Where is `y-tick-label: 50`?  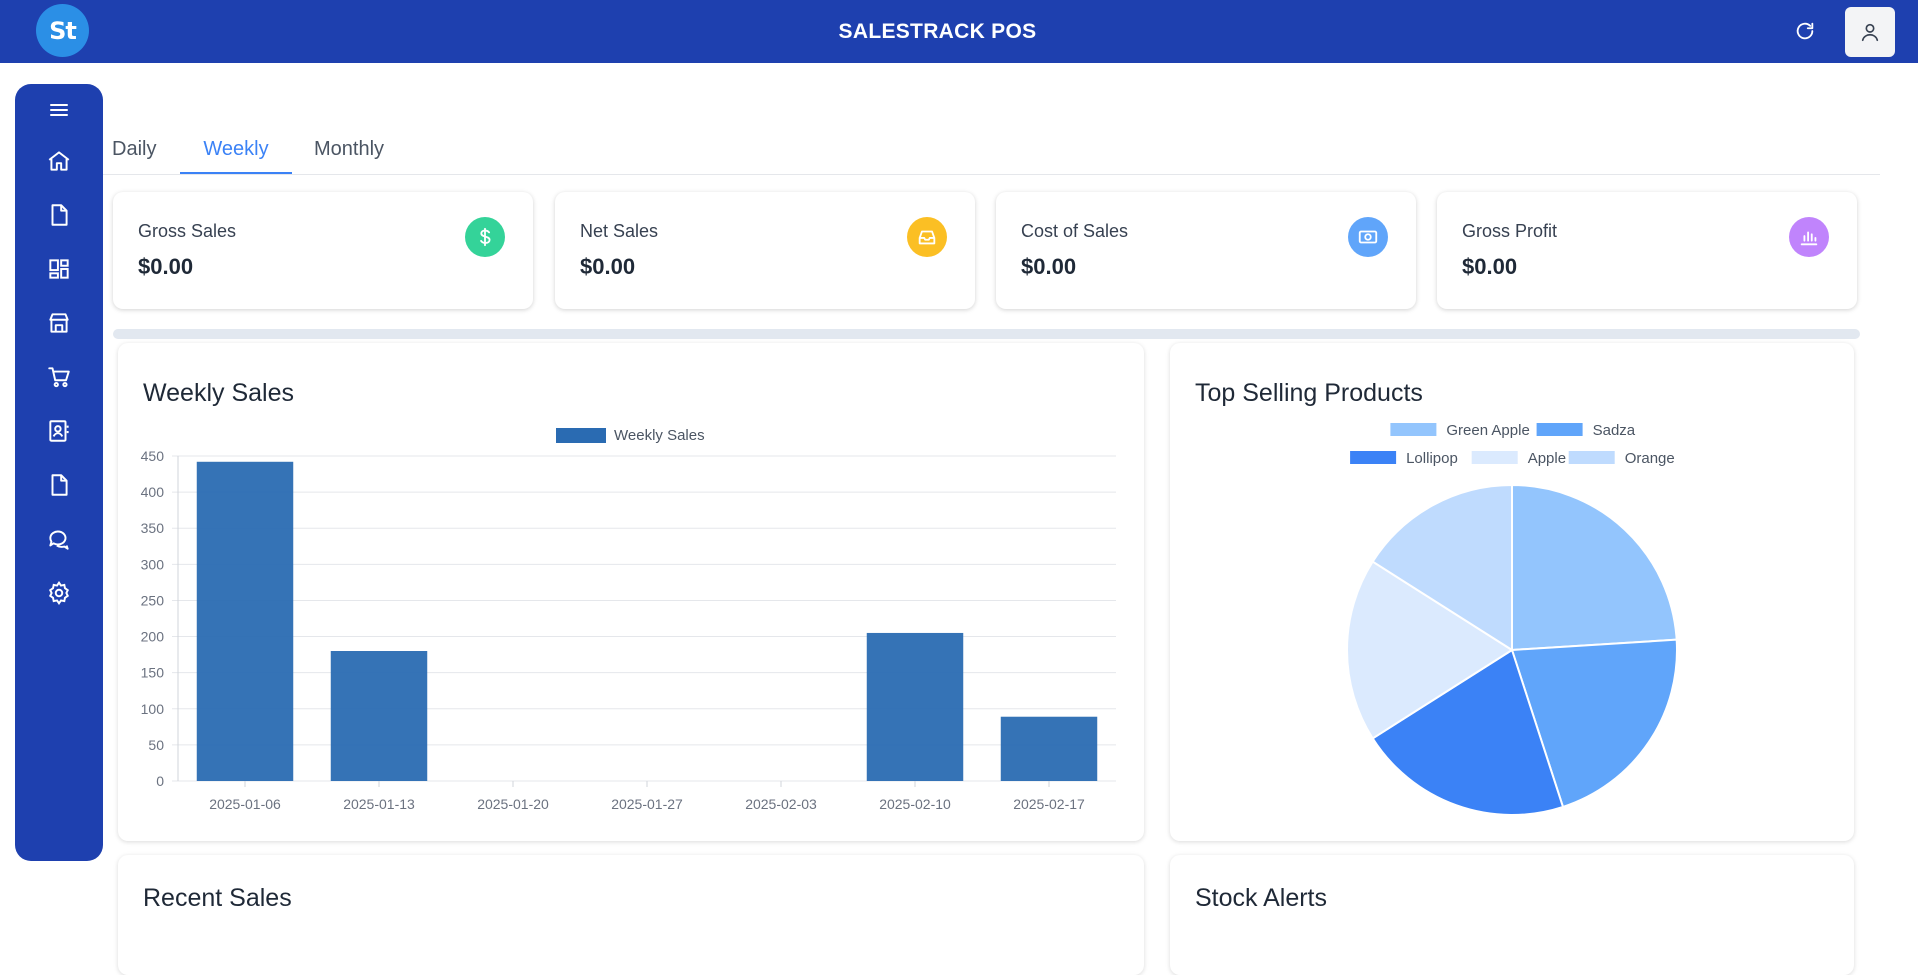
y-tick-label: 50 is located at coordinates (156, 745).